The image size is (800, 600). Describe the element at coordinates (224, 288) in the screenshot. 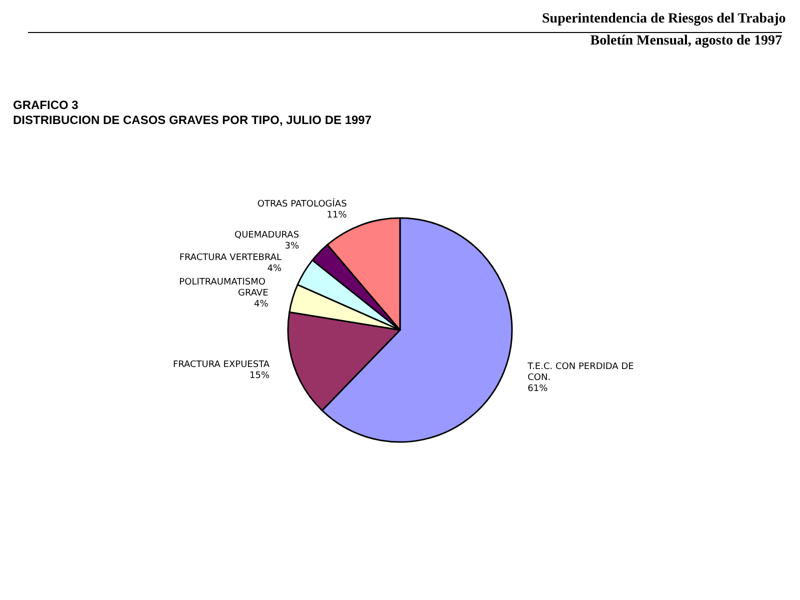

I see `slice-label: POLITRAUMATISMO GRAVE` at that location.